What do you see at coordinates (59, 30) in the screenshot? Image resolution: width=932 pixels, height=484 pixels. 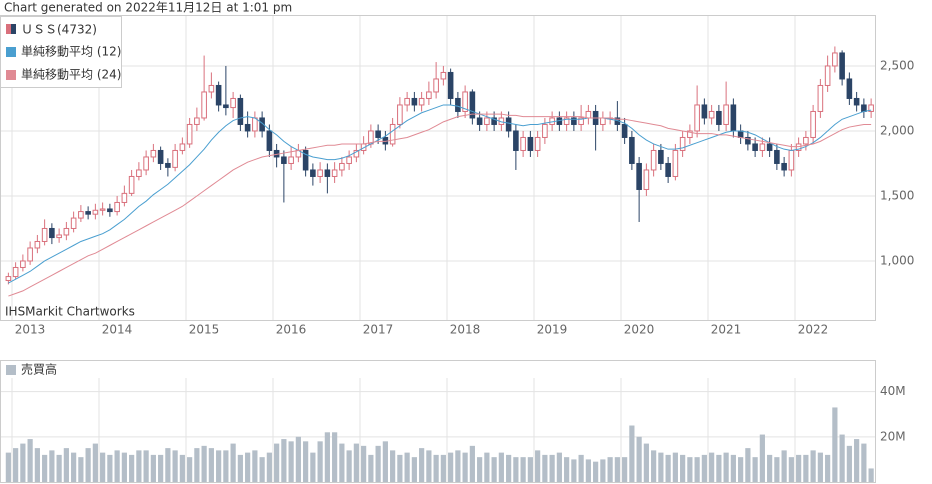 I see `legend-label: ＵＳＳ(4732)` at bounding box center [59, 30].